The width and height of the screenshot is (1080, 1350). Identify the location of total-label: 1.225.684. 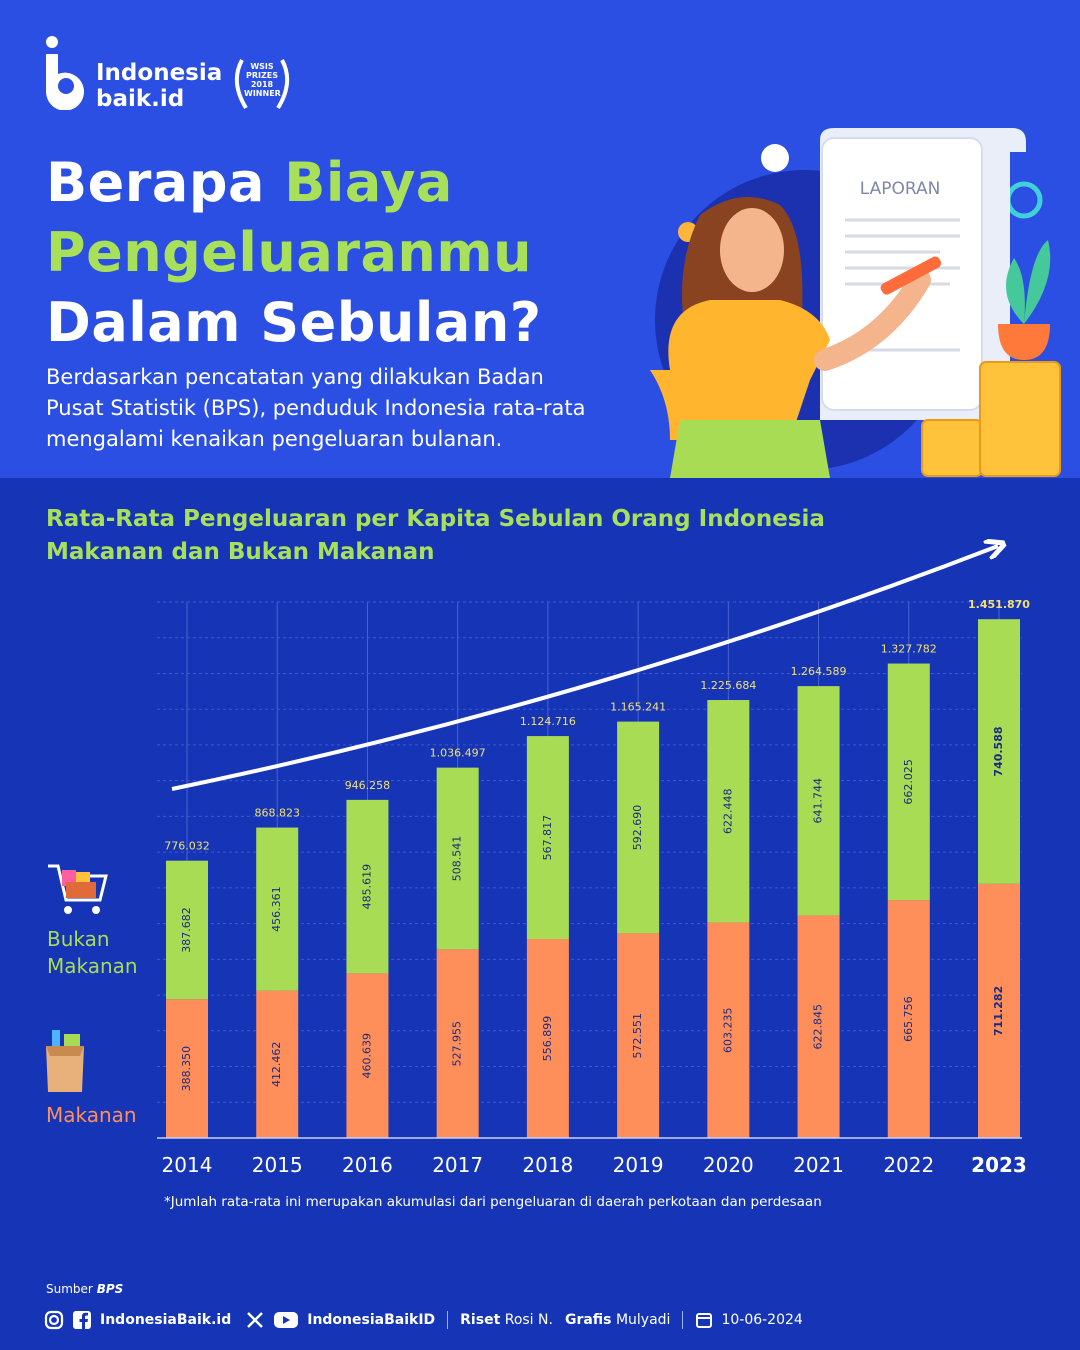
(728, 685).